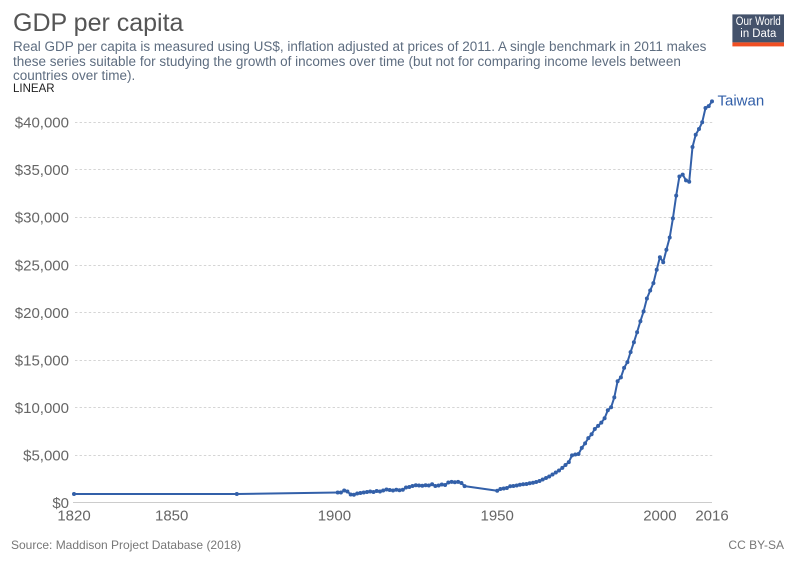  What do you see at coordinates (334, 516) in the screenshot?
I see `svg-text: 1900` at bounding box center [334, 516].